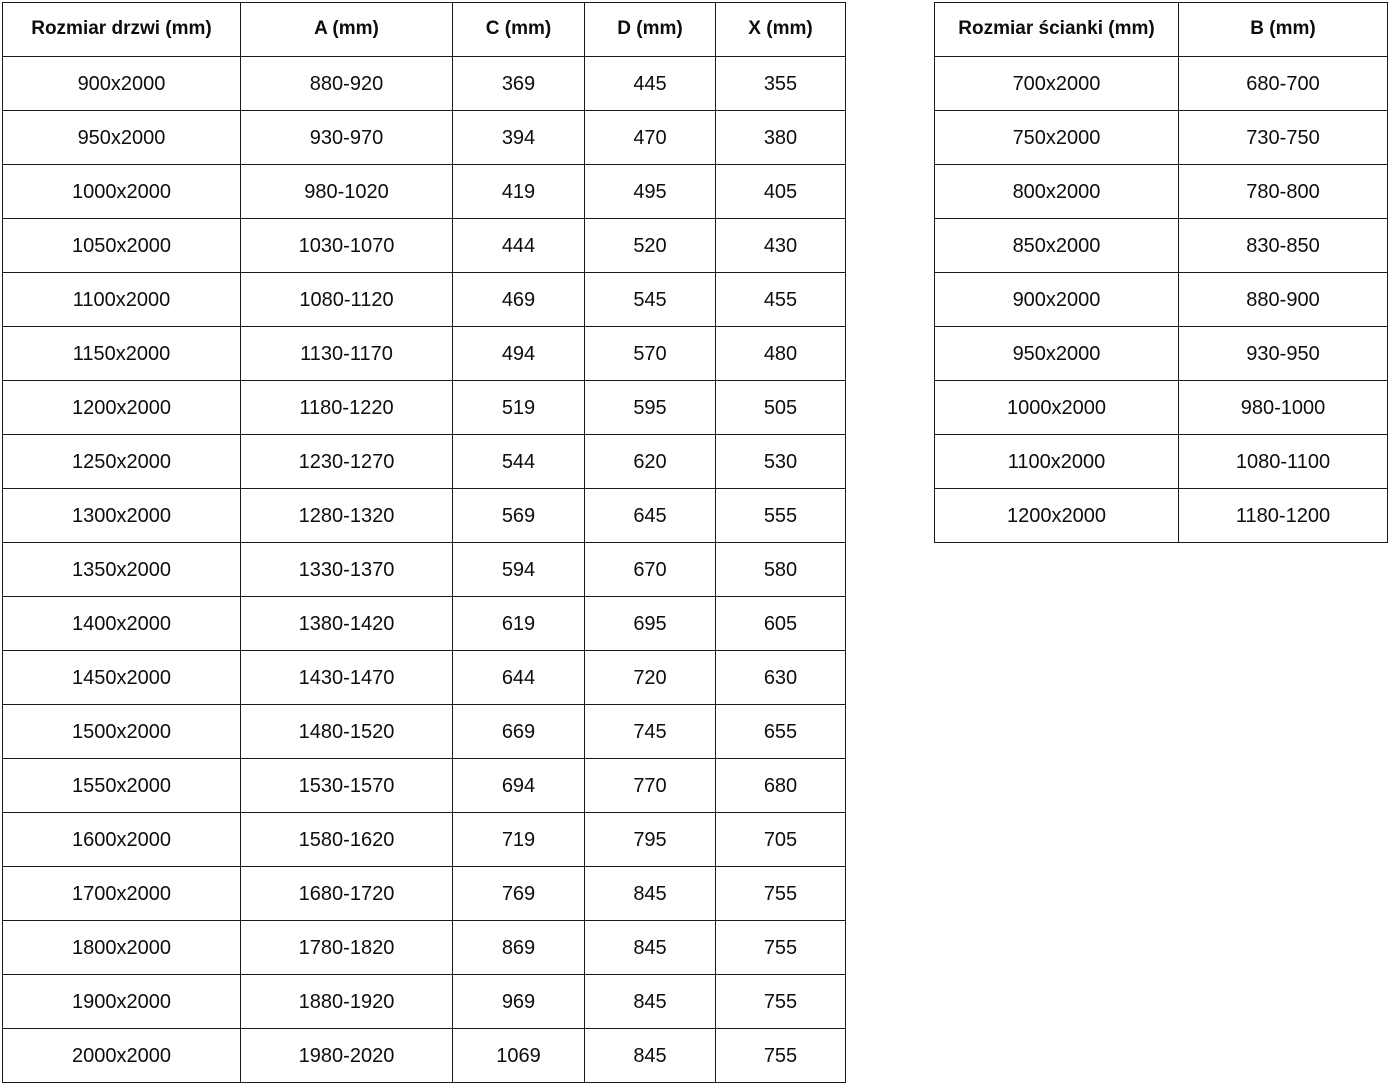  I want to click on cell-b: 880-900, so click(1283, 299).